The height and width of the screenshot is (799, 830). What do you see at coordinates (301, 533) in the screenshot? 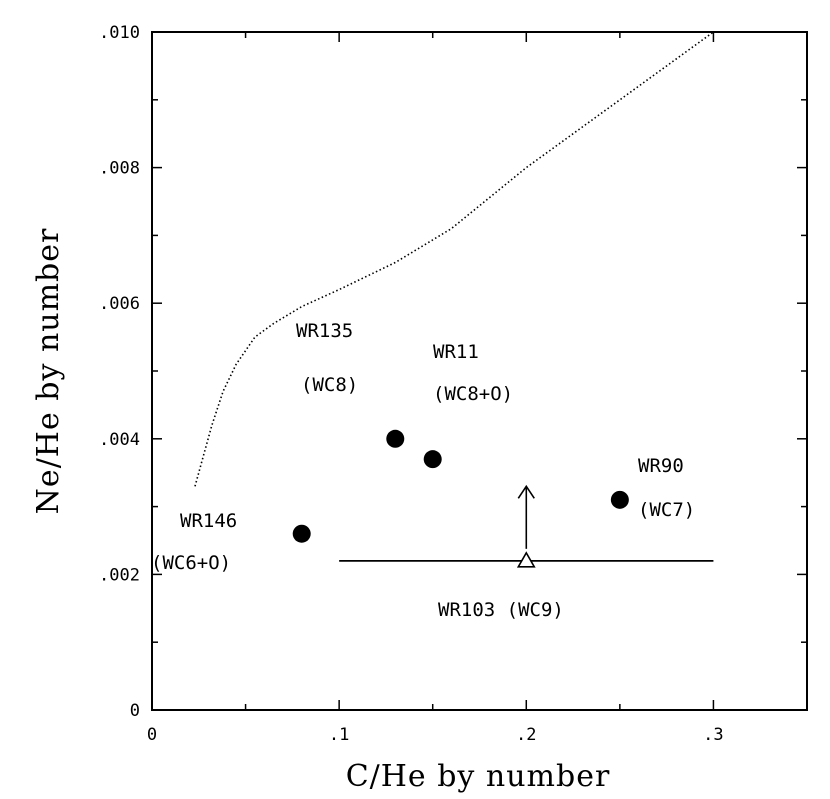
I see `data-point-wr146` at bounding box center [301, 533].